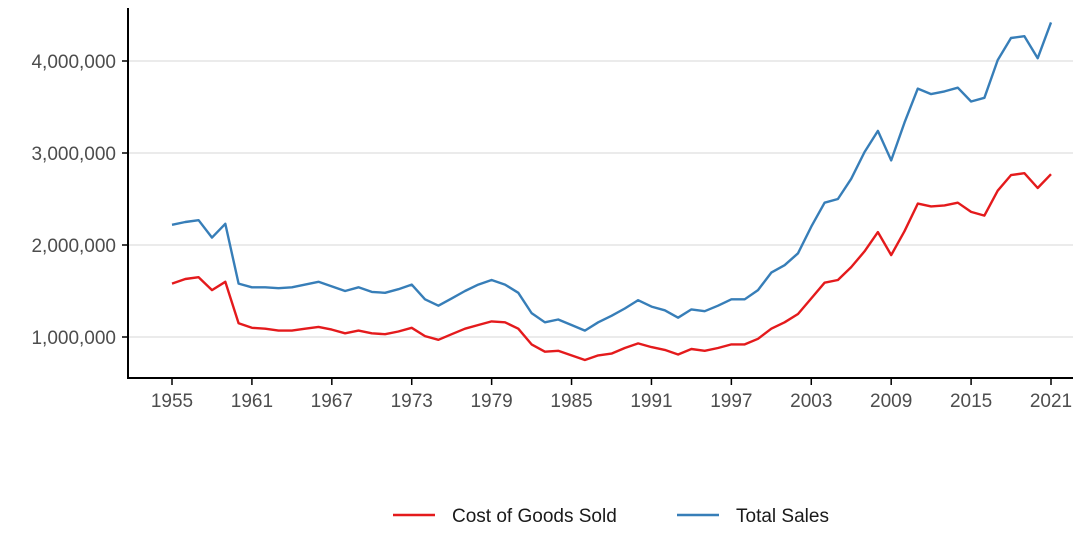 This screenshot has height=536, width=1090. What do you see at coordinates (73, 154) in the screenshot?
I see `y-tick-label: 3,000,000` at bounding box center [73, 154].